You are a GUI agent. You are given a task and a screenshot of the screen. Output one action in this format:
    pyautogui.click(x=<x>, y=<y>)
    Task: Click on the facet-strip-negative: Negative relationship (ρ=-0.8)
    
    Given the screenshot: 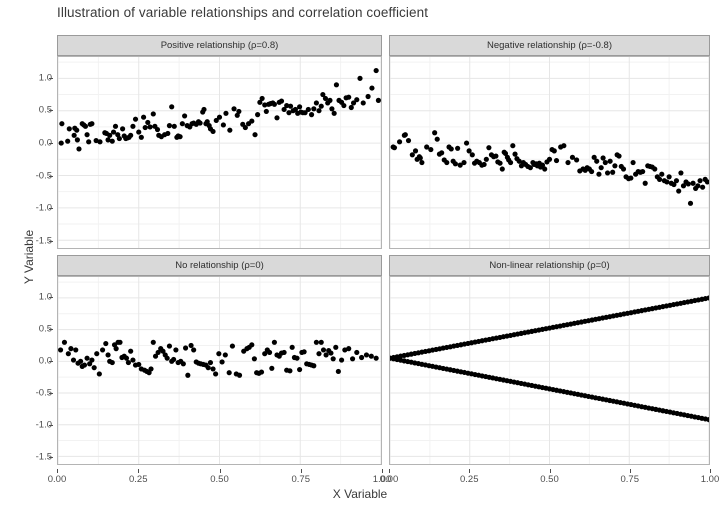 What is the action you would take?
    pyautogui.click(x=549, y=45)
    